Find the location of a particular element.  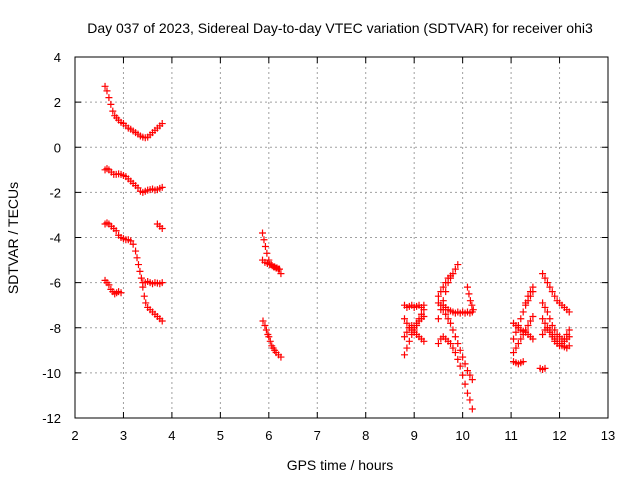

y-tick-label: -10 is located at coordinates (51, 373).